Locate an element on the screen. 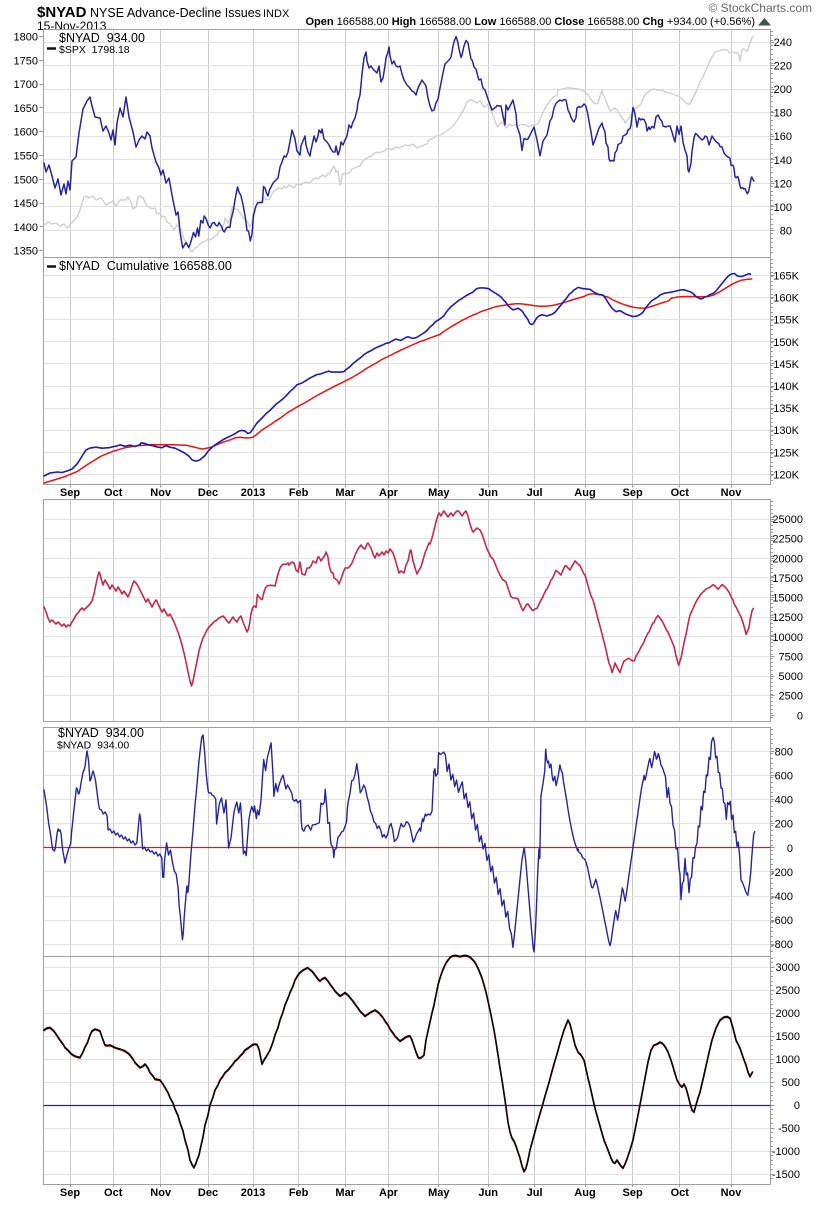 The width and height of the screenshot is (820, 1205). svg-text: 100 is located at coordinates (783, 208).